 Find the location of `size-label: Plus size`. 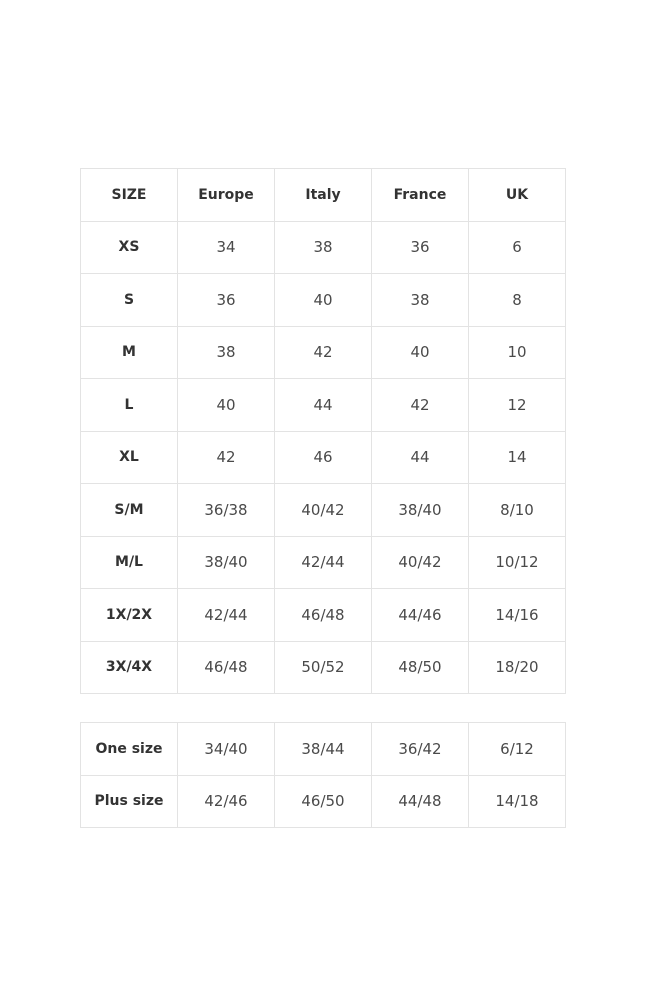

size-label: Plus size is located at coordinates (129, 801).